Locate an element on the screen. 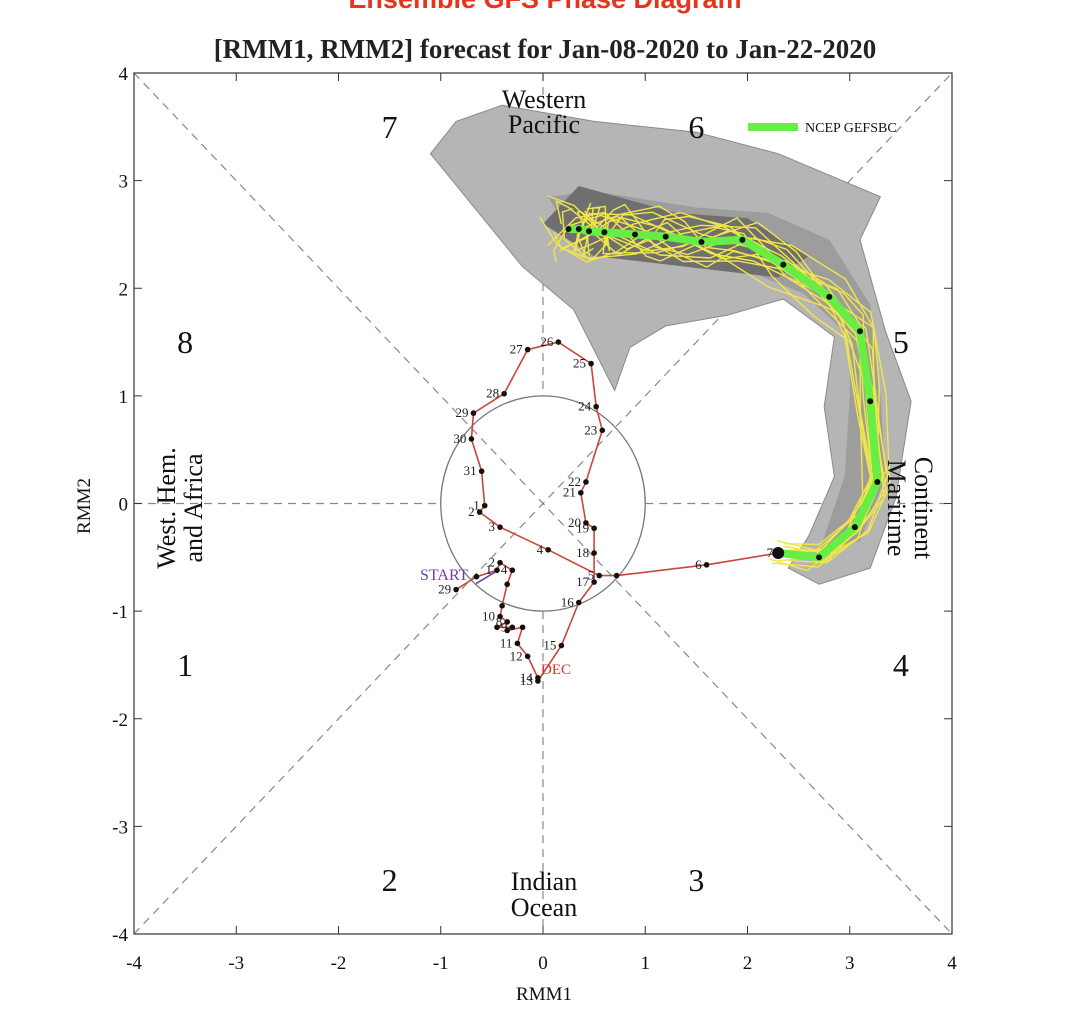 This screenshot has height=1020, width=1090. day-label: 6 is located at coordinates (698, 564).